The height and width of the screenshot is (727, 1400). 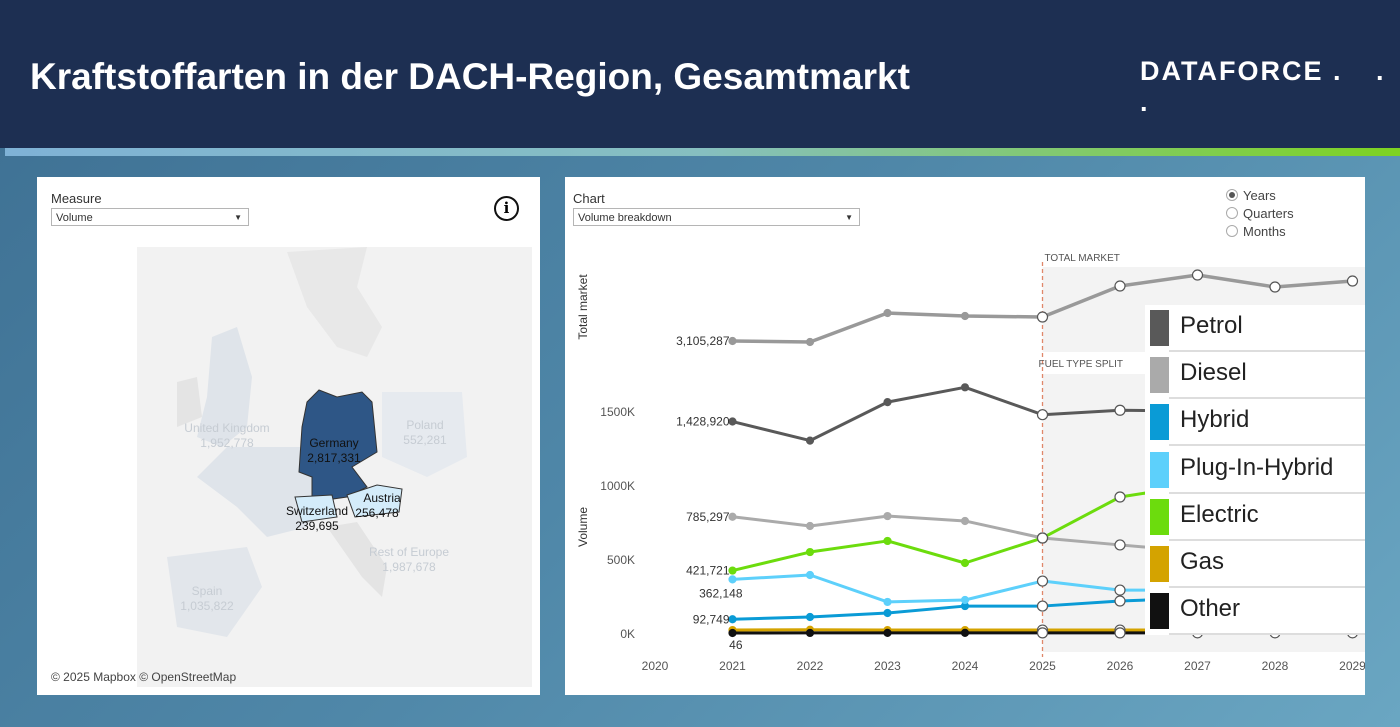 I want to click on country-spain, so click(x=214, y=592).